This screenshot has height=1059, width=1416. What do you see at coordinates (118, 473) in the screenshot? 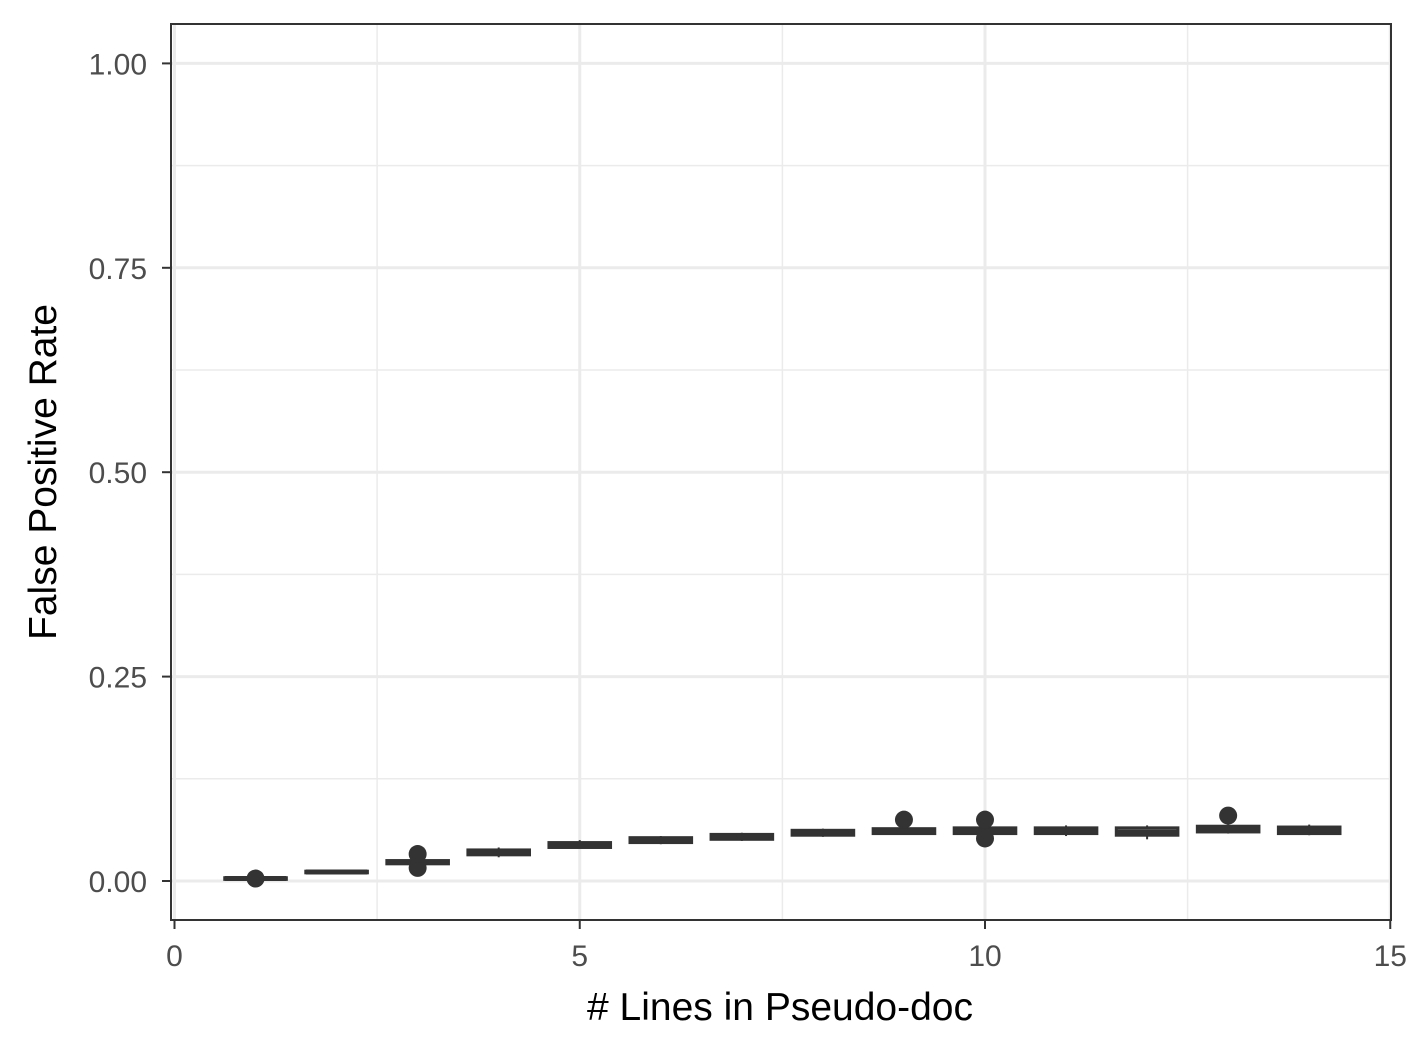
I see `y-tick-label: 0.50` at bounding box center [118, 473].